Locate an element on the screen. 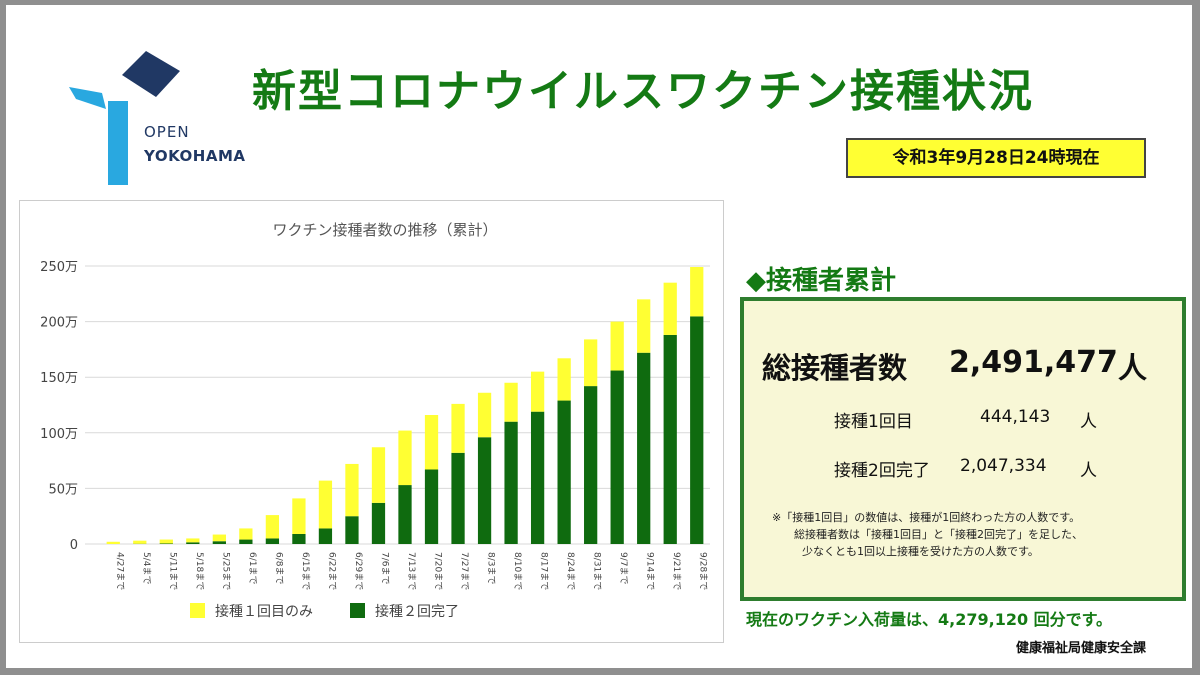  x-tick-label: 9/28まで is located at coordinates (703, 571).